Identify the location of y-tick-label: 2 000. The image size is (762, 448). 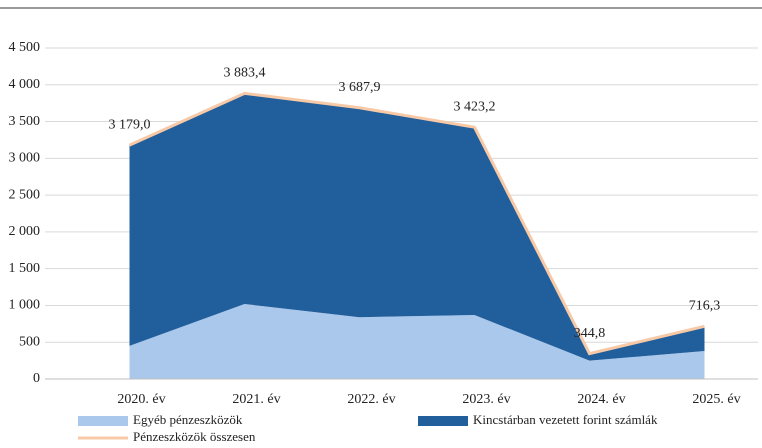
(25, 231).